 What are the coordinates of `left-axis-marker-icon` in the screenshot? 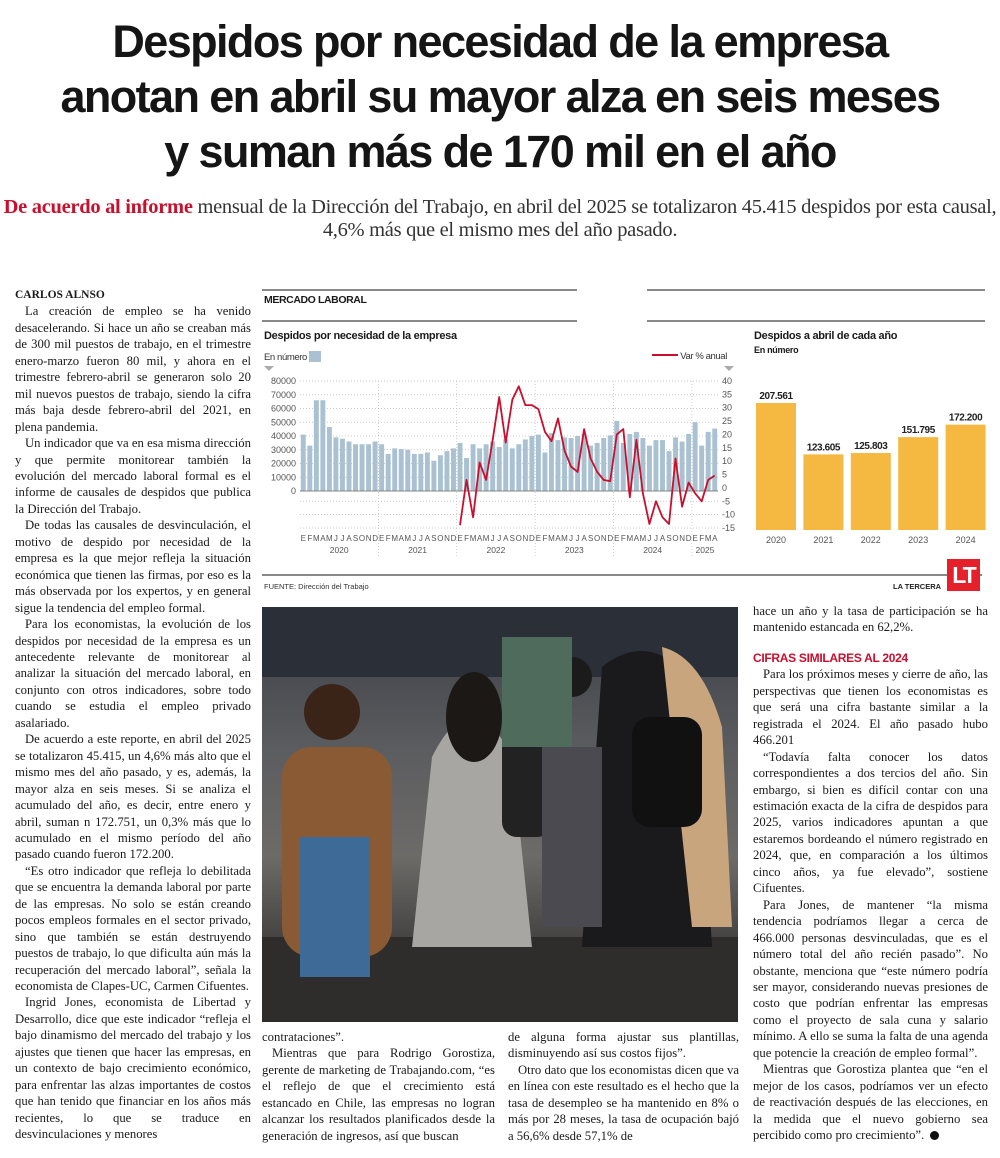 It's located at (269, 368).